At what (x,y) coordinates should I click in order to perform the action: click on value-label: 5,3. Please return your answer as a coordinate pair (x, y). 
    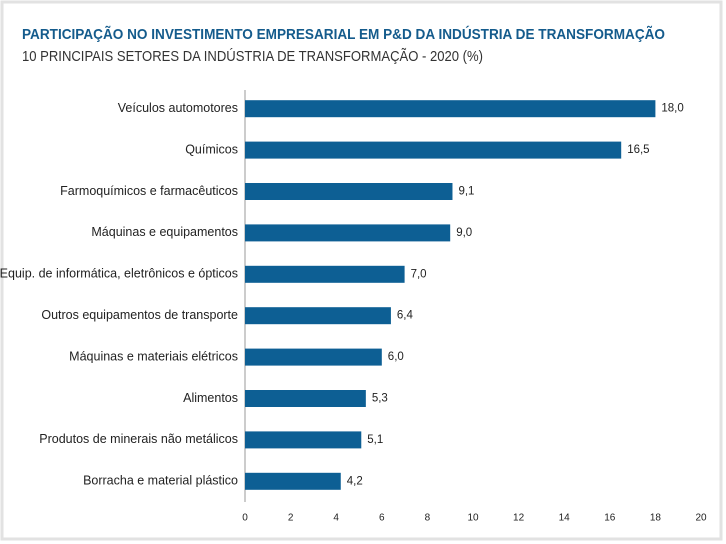
    Looking at the image, I should click on (380, 399).